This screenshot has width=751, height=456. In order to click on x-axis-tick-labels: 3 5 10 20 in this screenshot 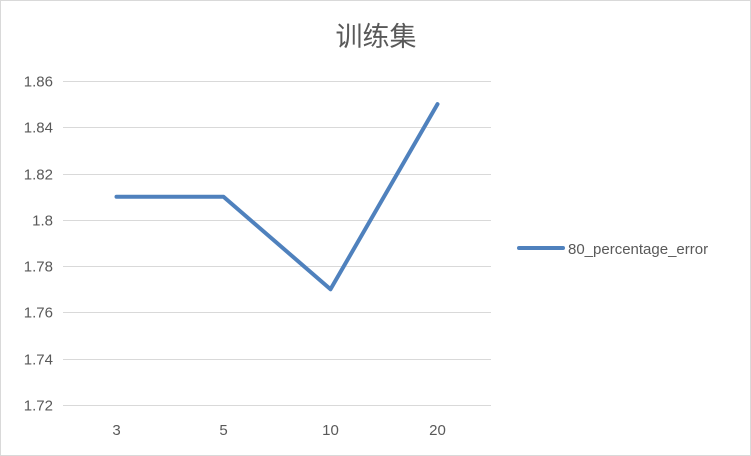, I will do `click(279, 430)`.